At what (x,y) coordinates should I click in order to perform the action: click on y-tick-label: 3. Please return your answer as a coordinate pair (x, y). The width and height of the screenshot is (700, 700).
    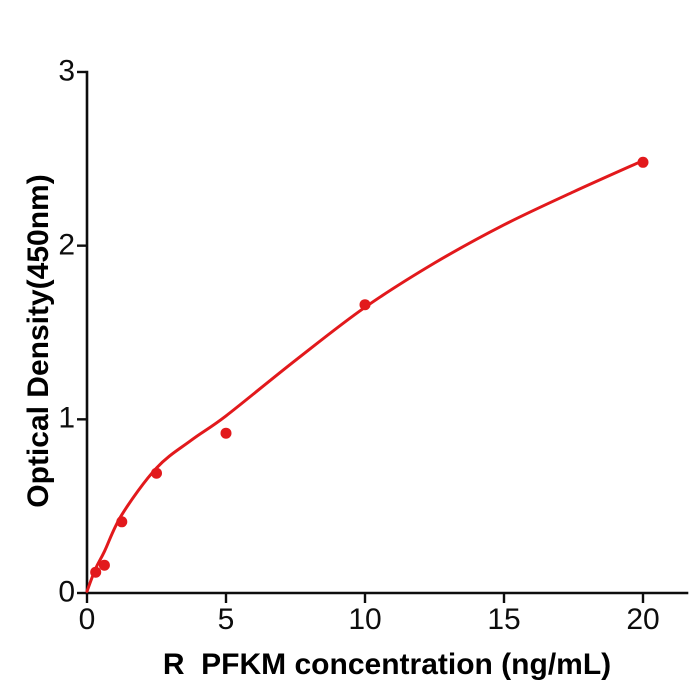
    Looking at the image, I should click on (66, 71).